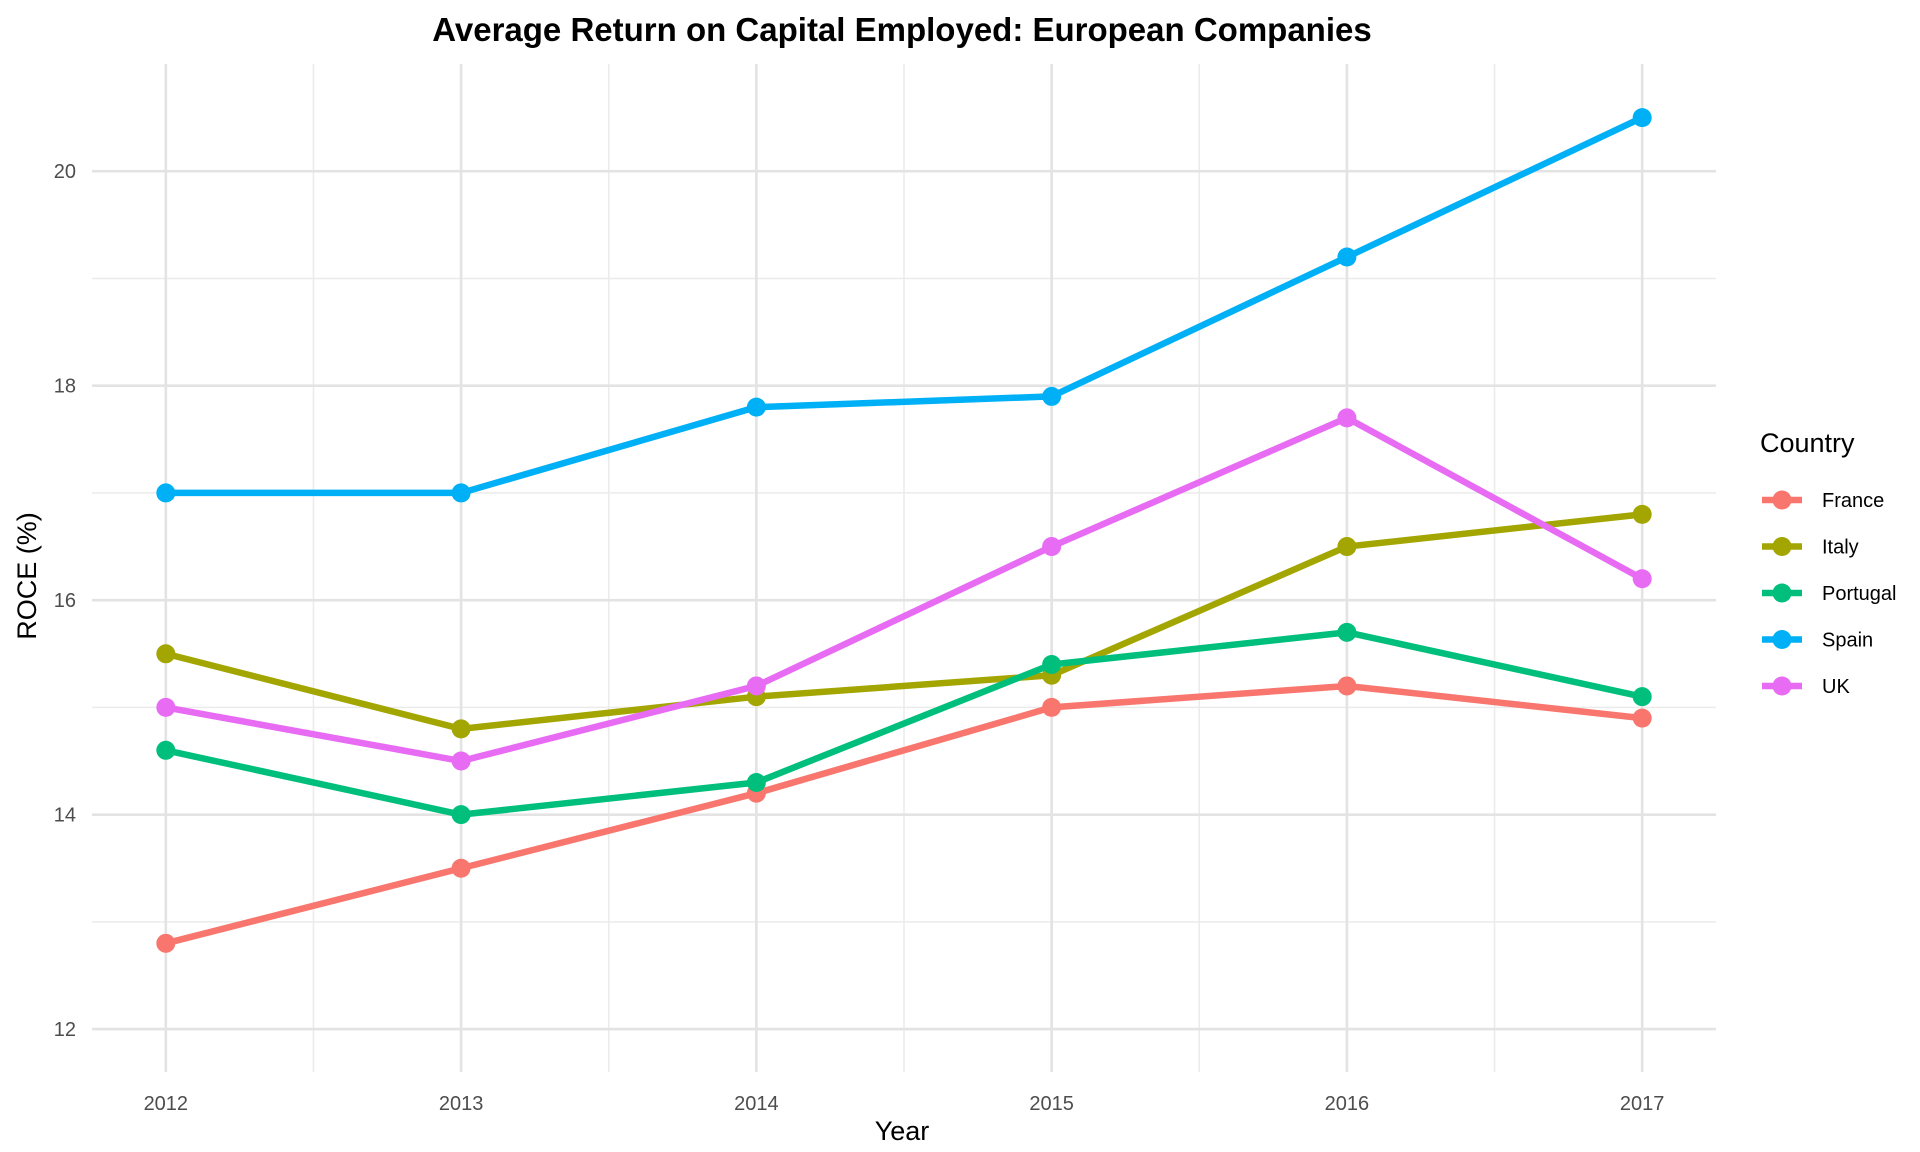 This screenshot has height=1152, width=1920. I want to click on x-tick-label: 2013, so click(461, 1104).